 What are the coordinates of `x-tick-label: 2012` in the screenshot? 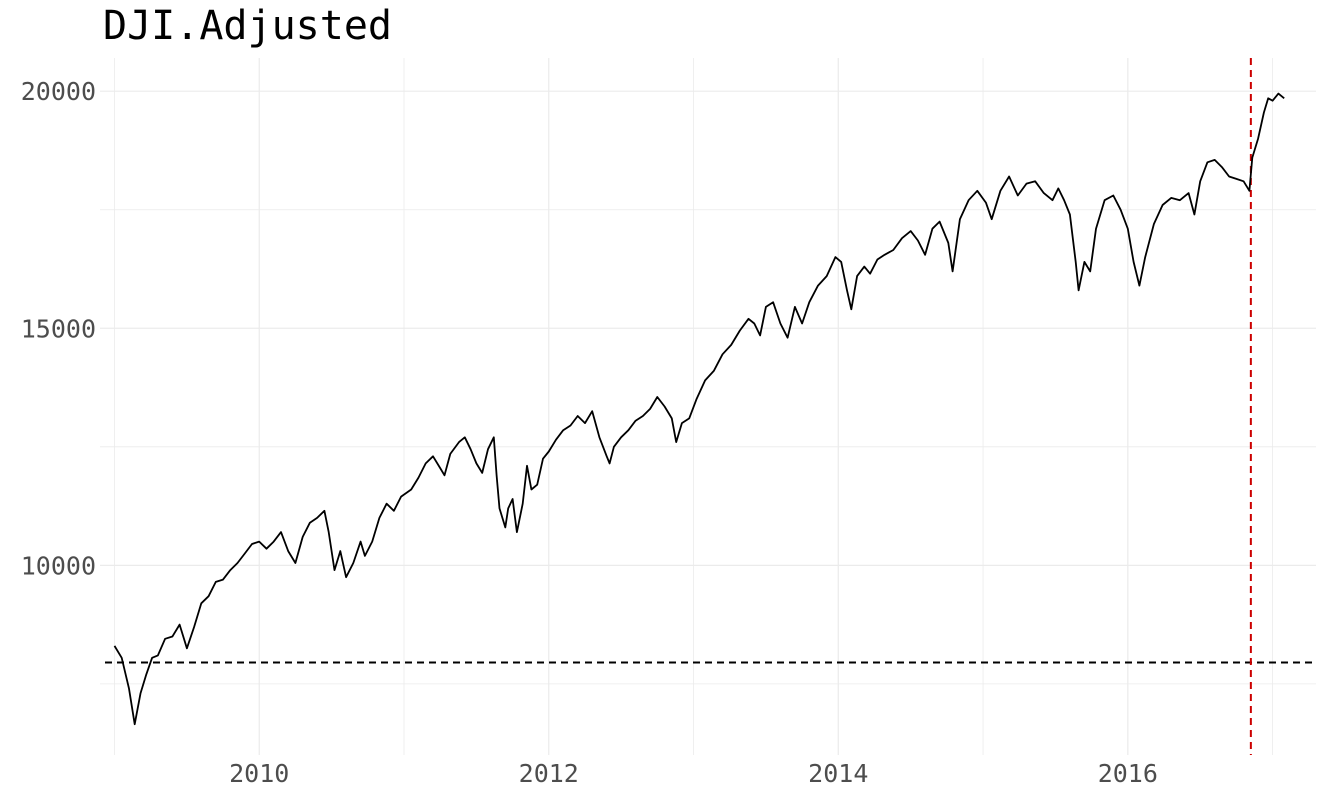 It's located at (549, 773).